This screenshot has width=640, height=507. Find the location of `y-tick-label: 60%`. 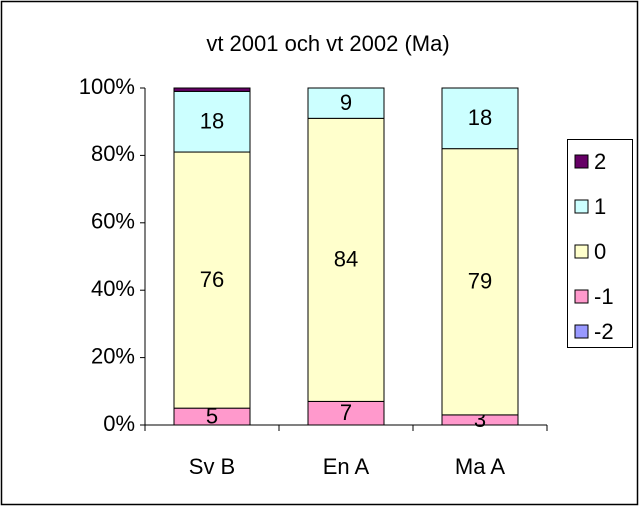

y-tick-label: 60% is located at coordinates (113, 221).